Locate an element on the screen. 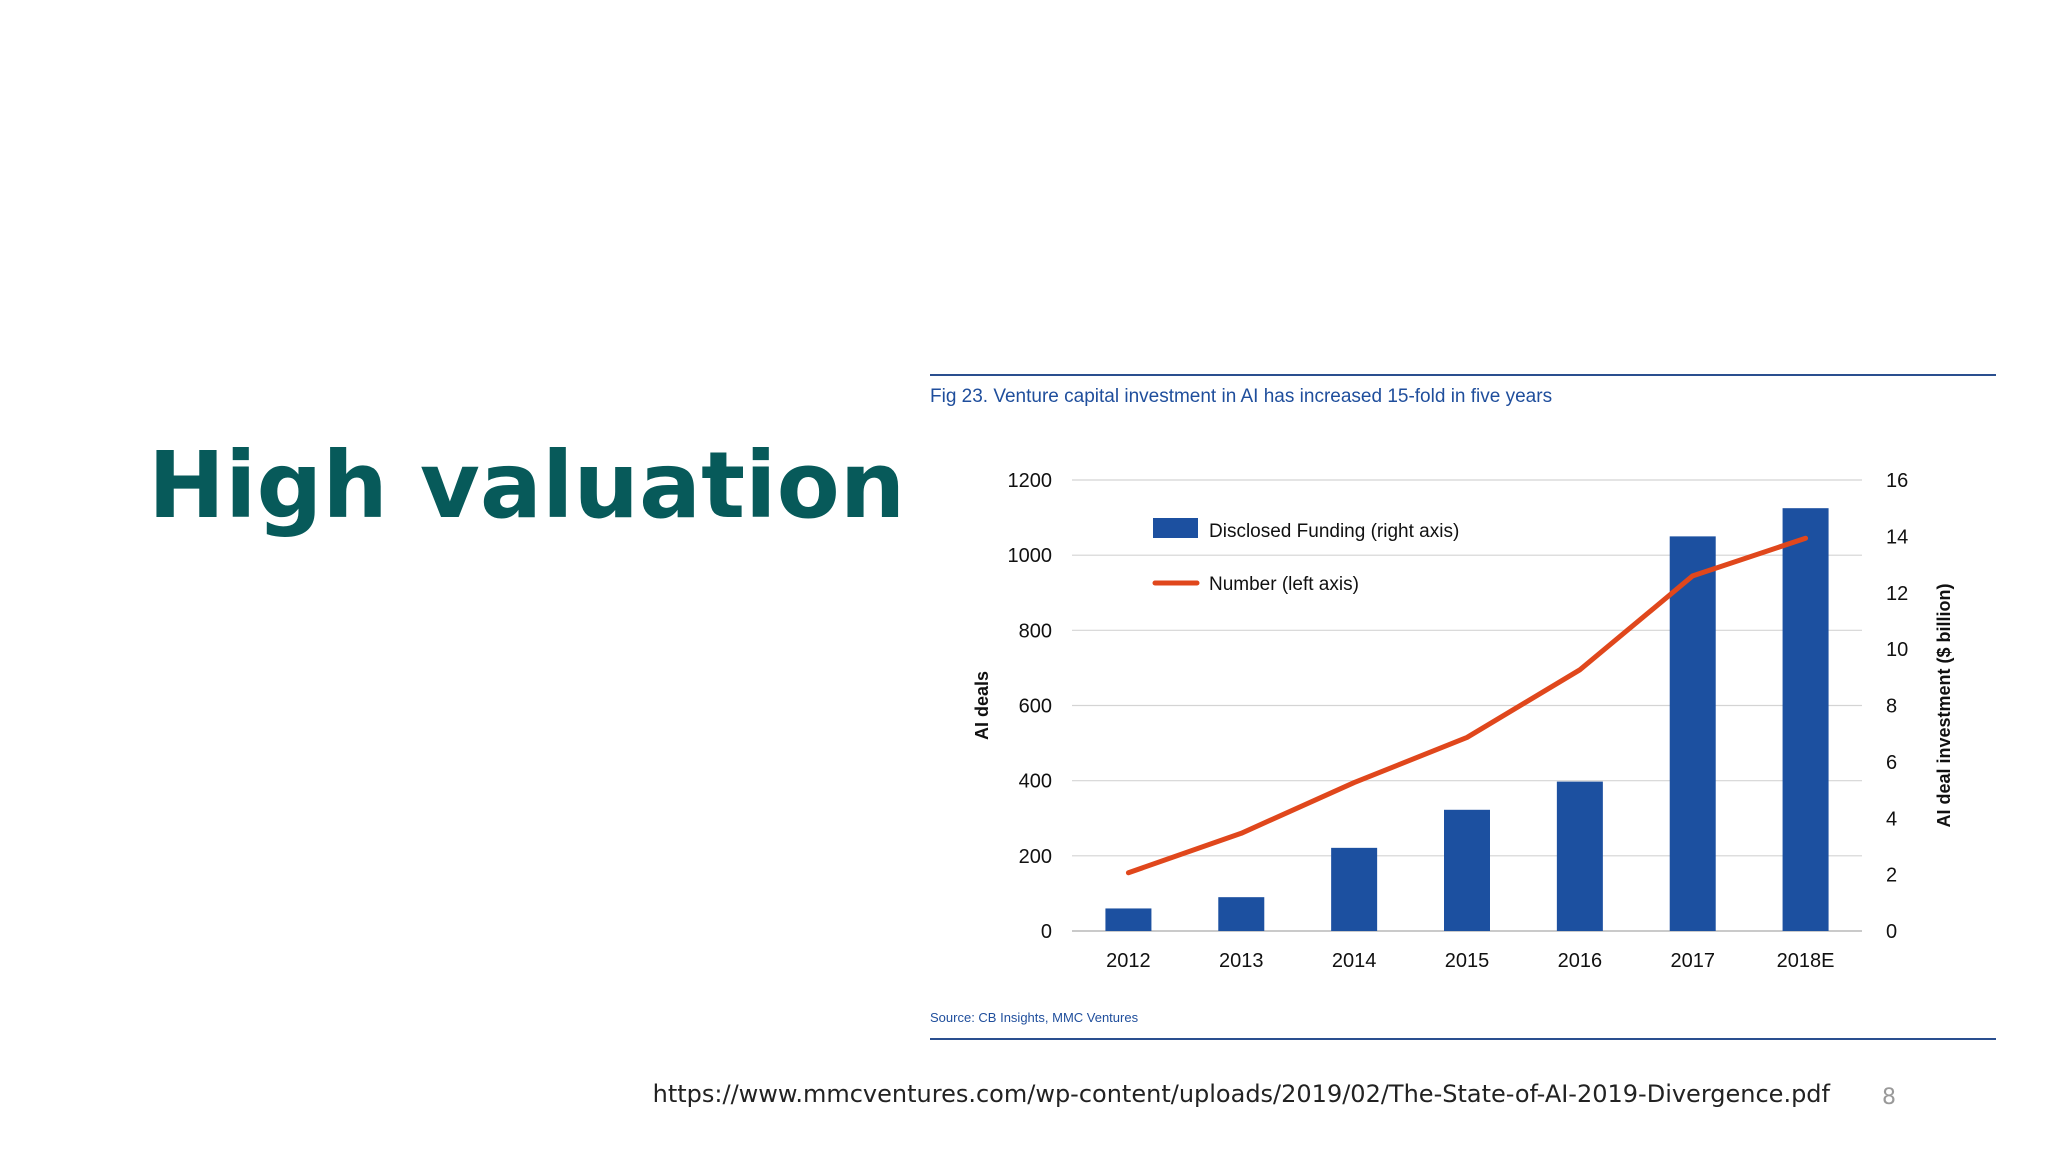 This screenshot has width=2048, height=1152. figure-source: Source: CB Insights, MMC Ventures is located at coordinates (1034, 1017).